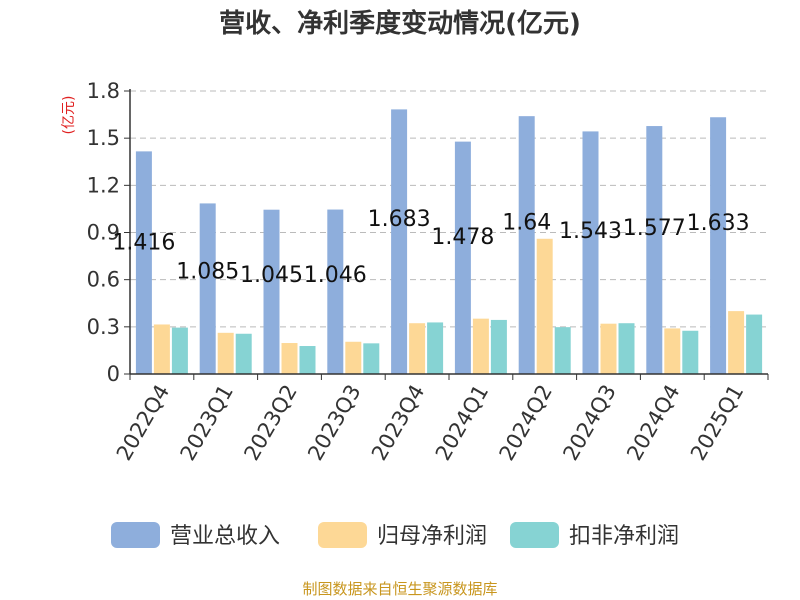  What do you see at coordinates (207, 423) in the screenshot?
I see `x-tick-label: 2023Q1` at bounding box center [207, 423].